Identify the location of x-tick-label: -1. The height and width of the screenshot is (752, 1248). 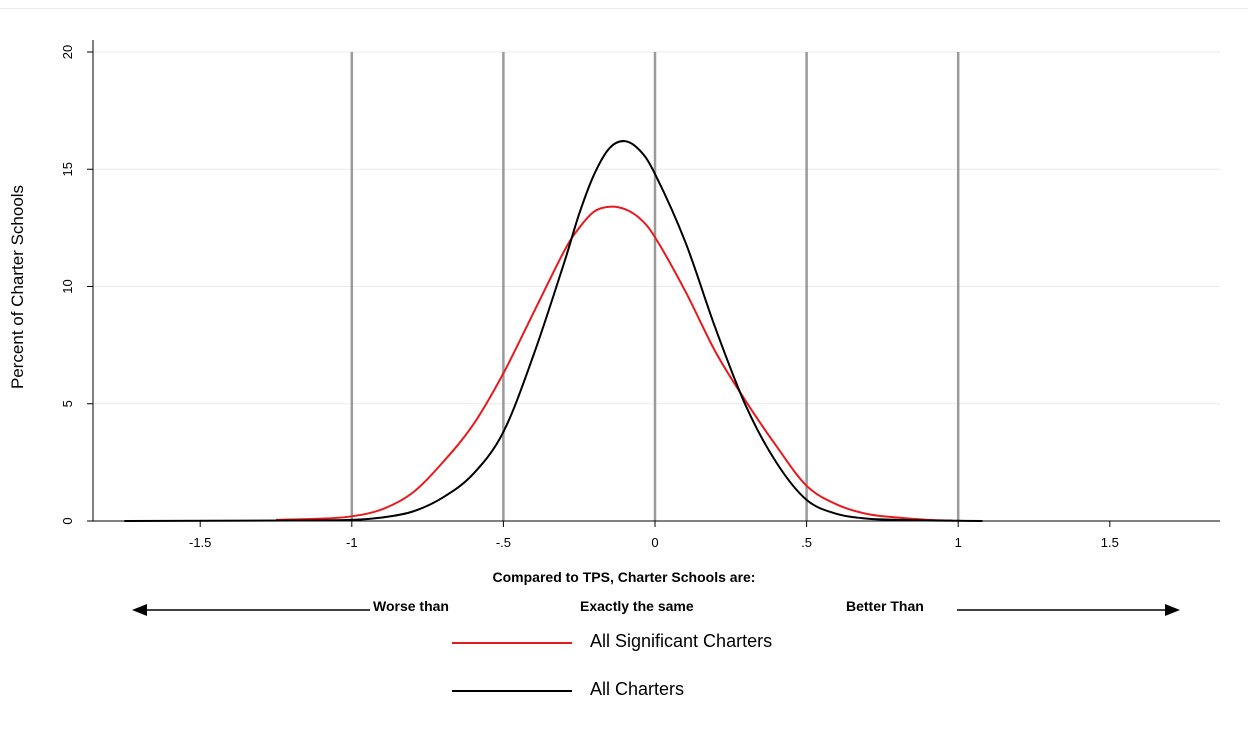
(352, 542).